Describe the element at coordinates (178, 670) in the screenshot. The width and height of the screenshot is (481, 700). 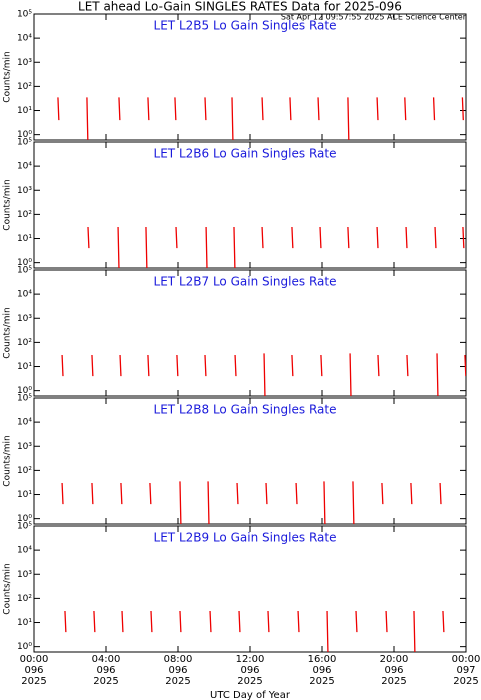
I see `x-tick-label: 08:00 096 2025` at that location.